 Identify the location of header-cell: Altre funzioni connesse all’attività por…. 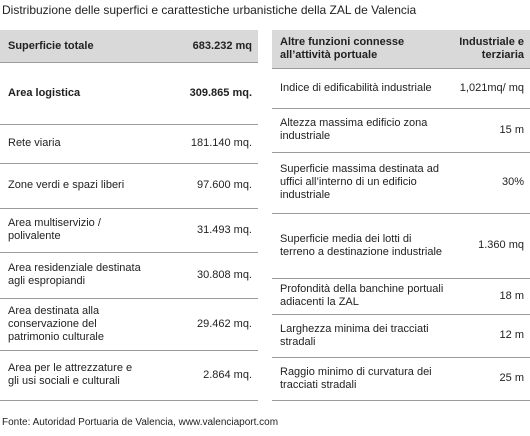
(342, 48).